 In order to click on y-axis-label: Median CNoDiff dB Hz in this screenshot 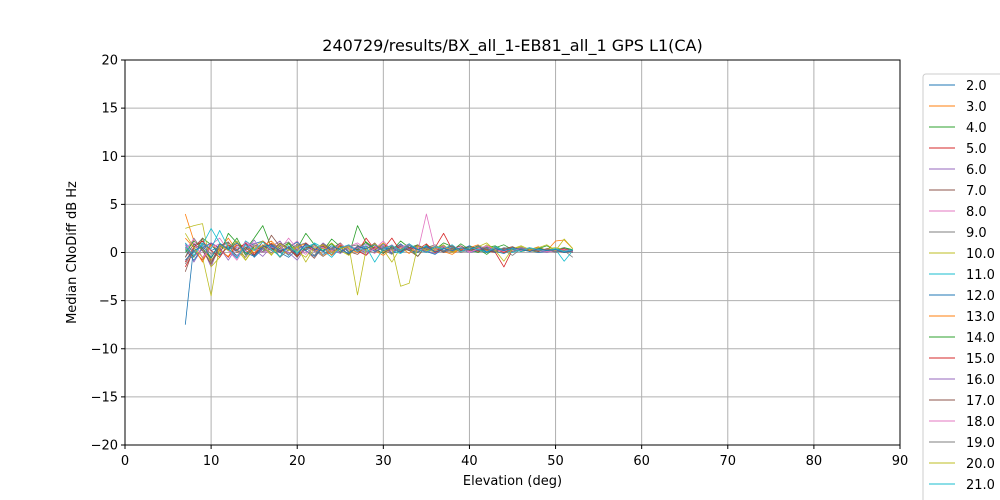, I will do `click(72, 252)`.